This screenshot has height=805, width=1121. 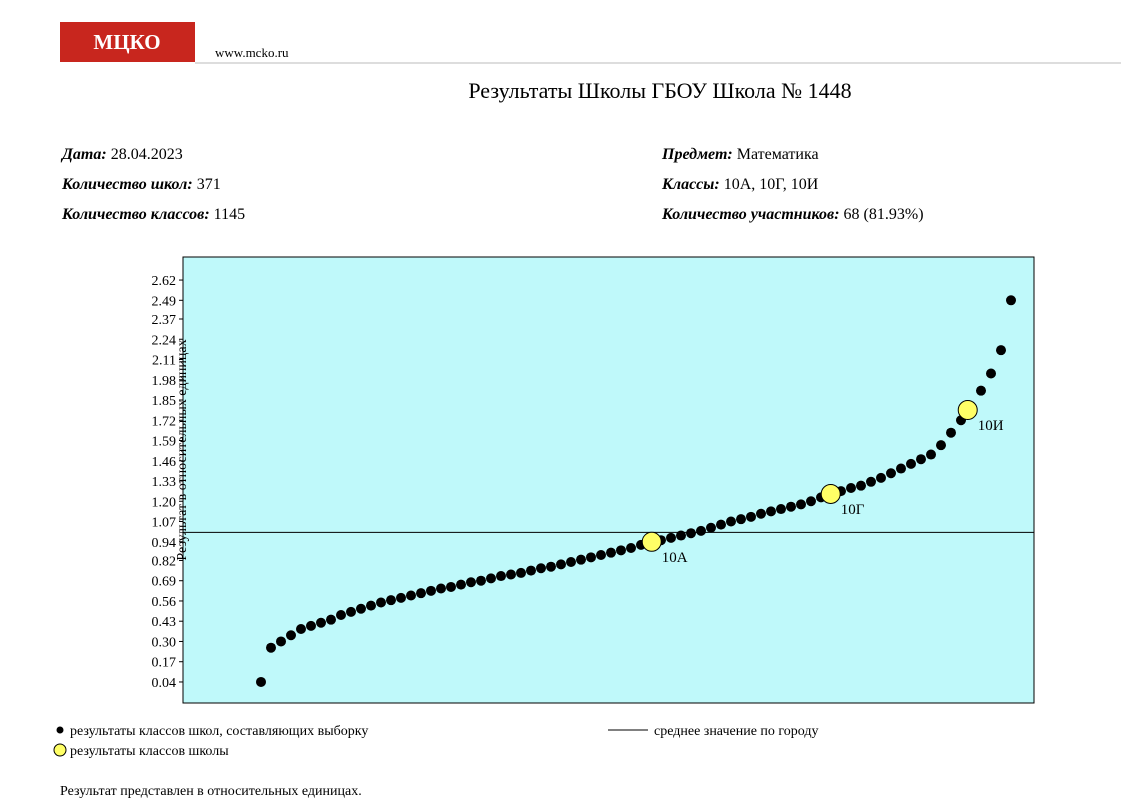 I want to click on y-tick-label: 0.30, so click(x=164, y=642).